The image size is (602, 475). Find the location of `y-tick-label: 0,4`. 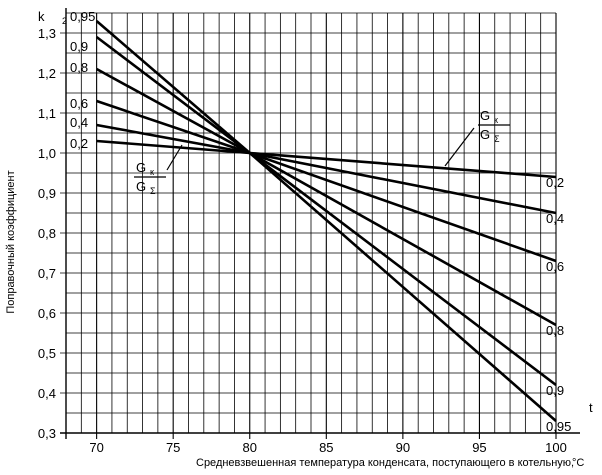

y-tick-label: 0,4 is located at coordinates (47, 393).